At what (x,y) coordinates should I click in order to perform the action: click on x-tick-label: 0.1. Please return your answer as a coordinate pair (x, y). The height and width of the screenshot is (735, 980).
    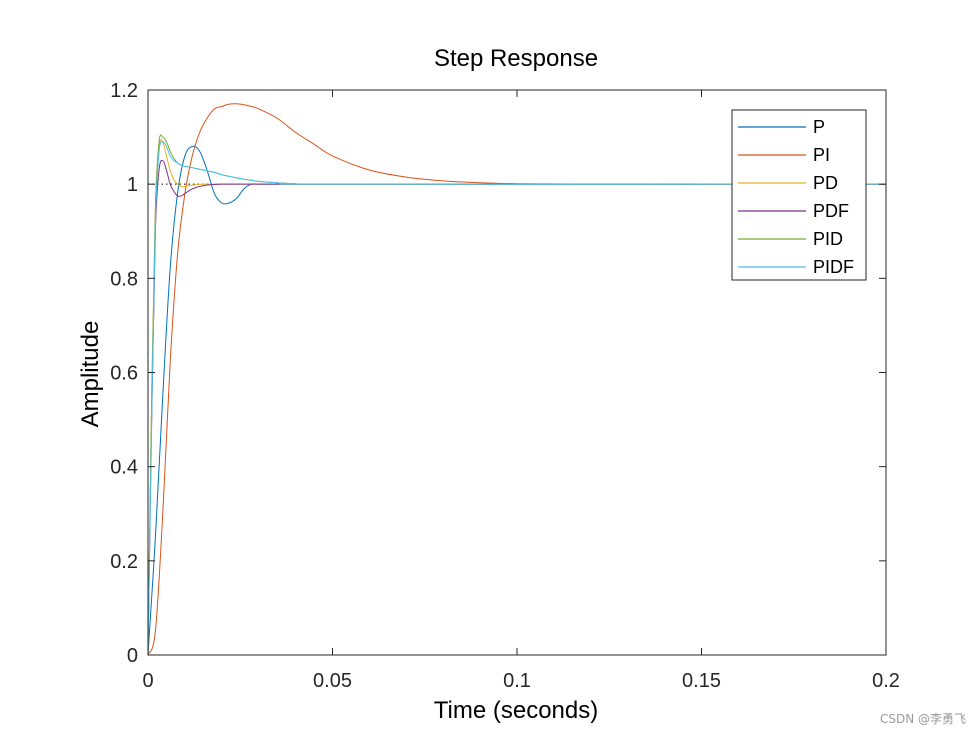
    Looking at the image, I should click on (517, 681).